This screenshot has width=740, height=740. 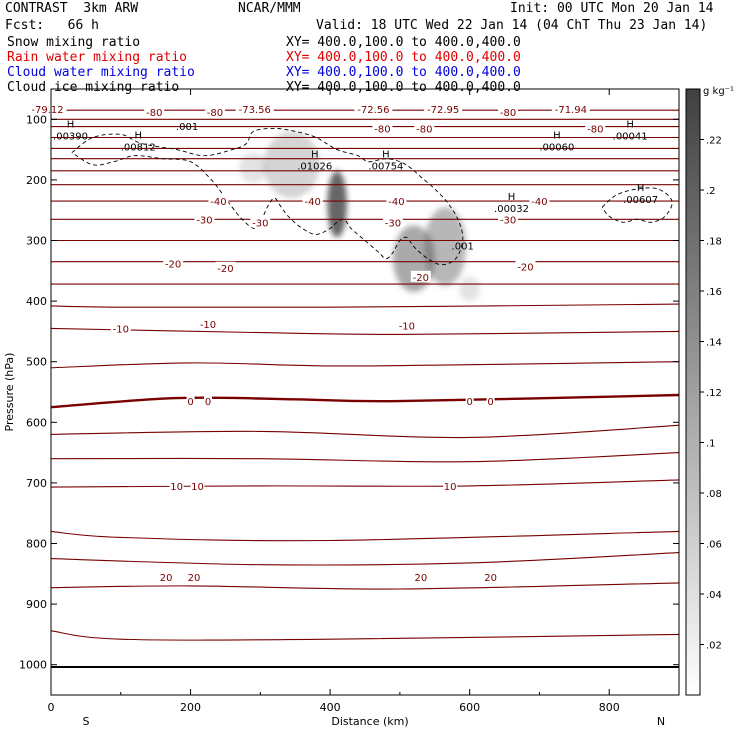 What do you see at coordinates (36, 301) in the screenshot?
I see `y-tick-label: 400` at bounding box center [36, 301].